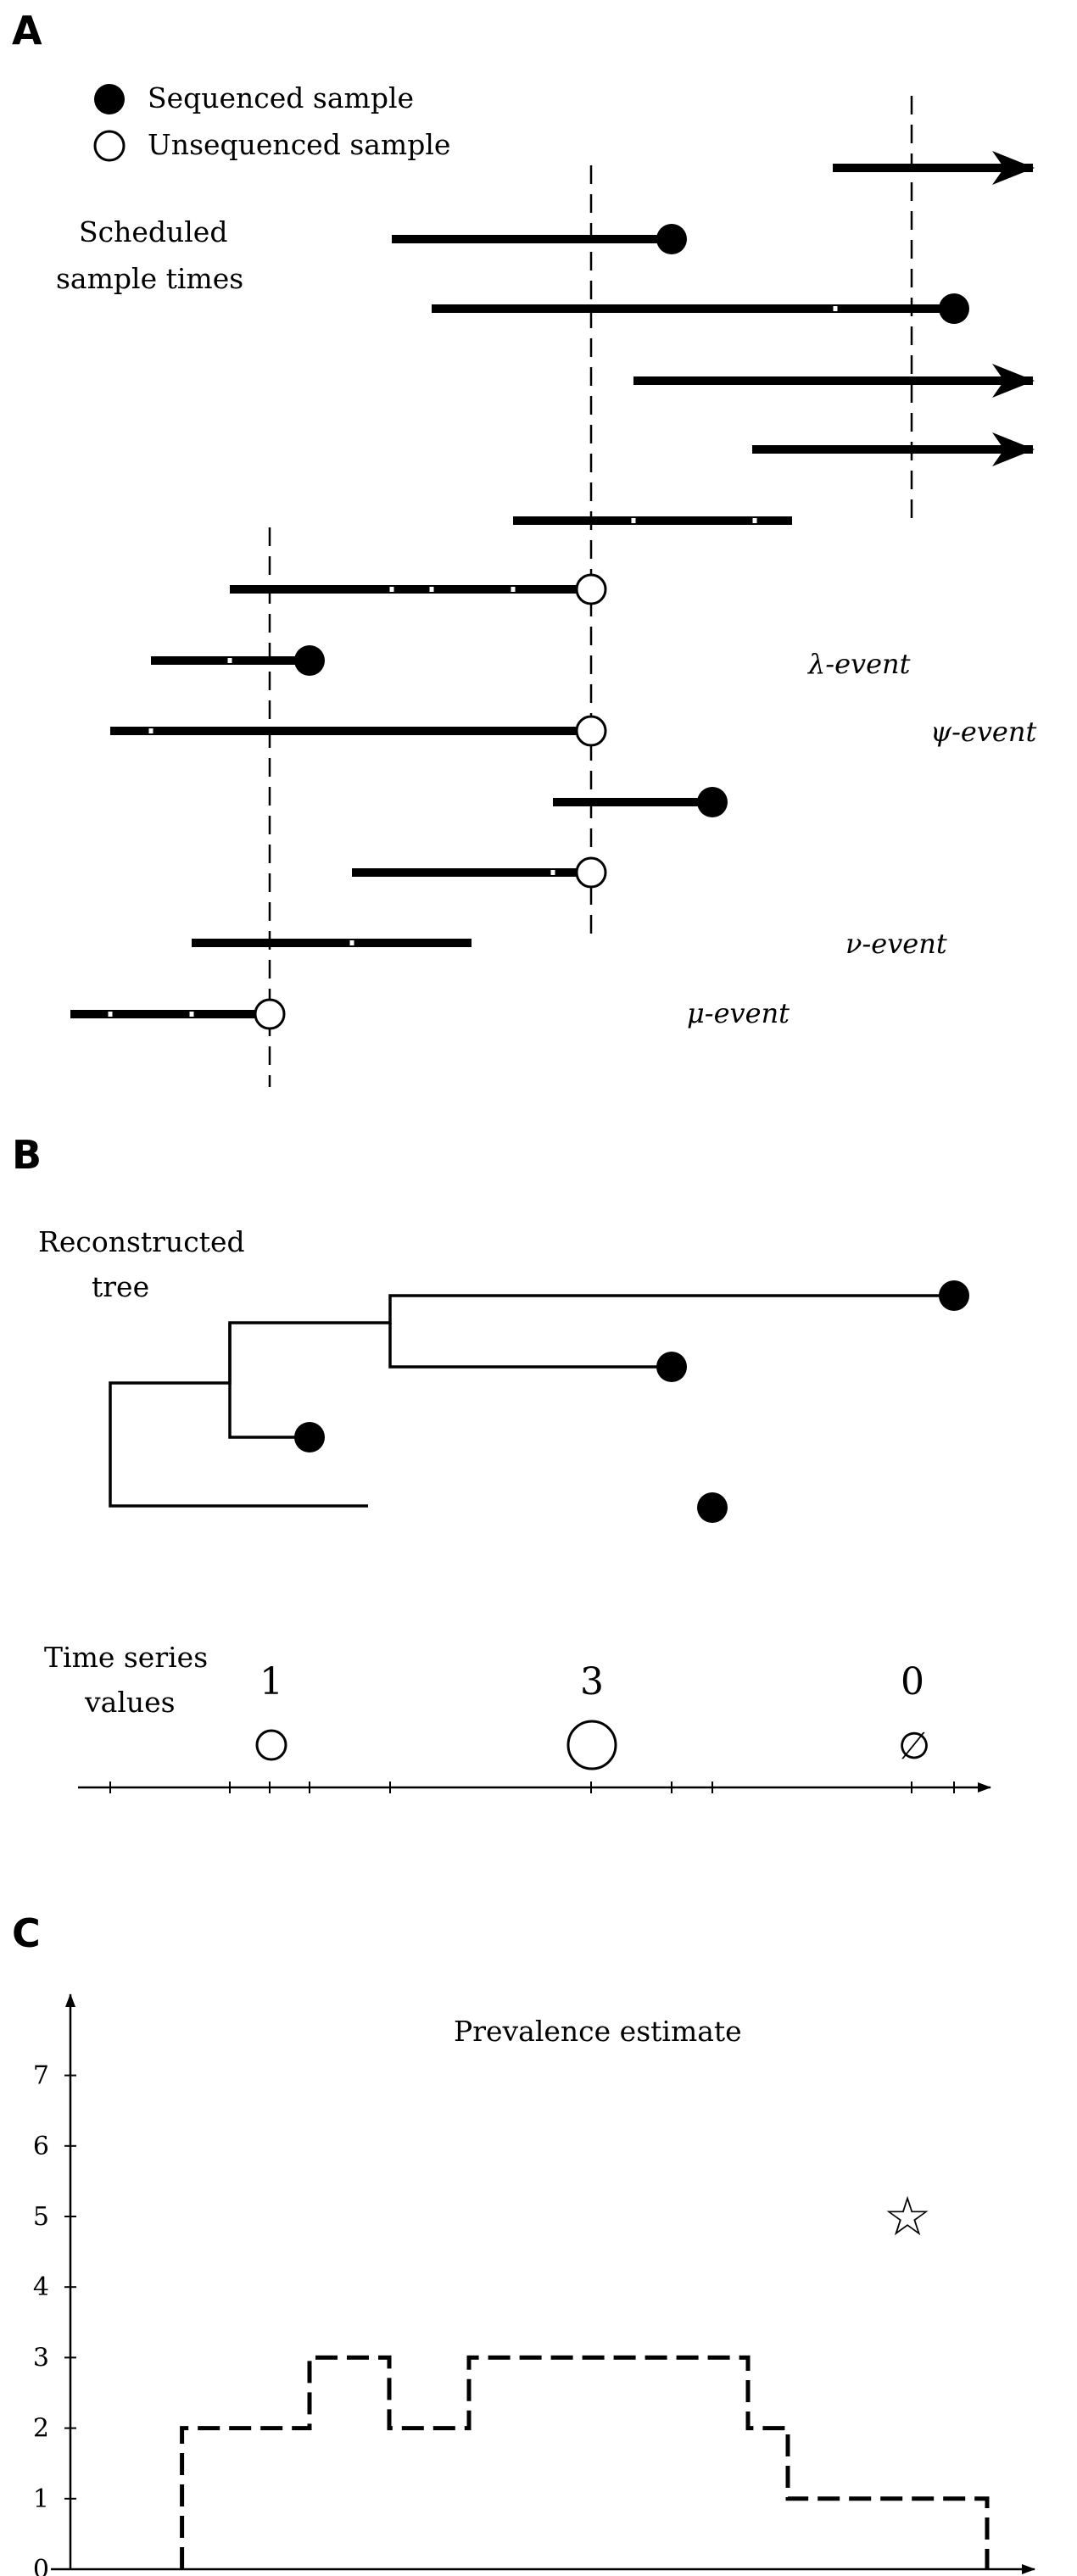 The height and width of the screenshot is (2576, 1077). Describe the element at coordinates (41, 2565) in the screenshot. I see `y-tick-label: 0` at that location.